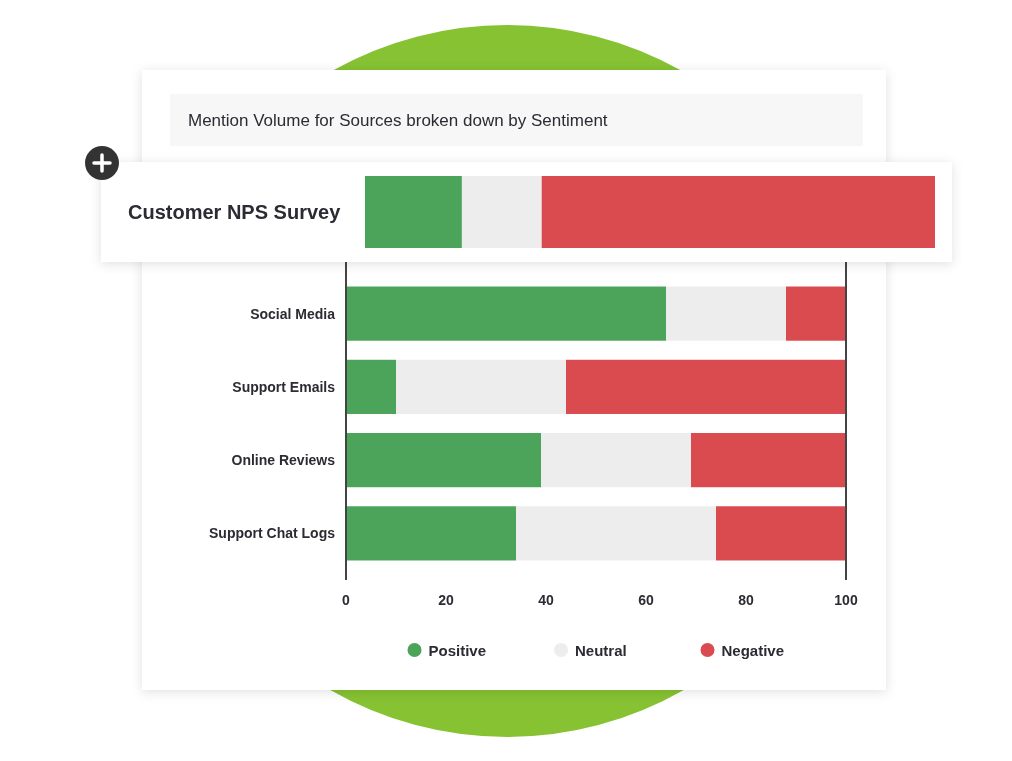 This screenshot has height=761, width=1012. I want to click on x-tick-label: 40, so click(546, 600).